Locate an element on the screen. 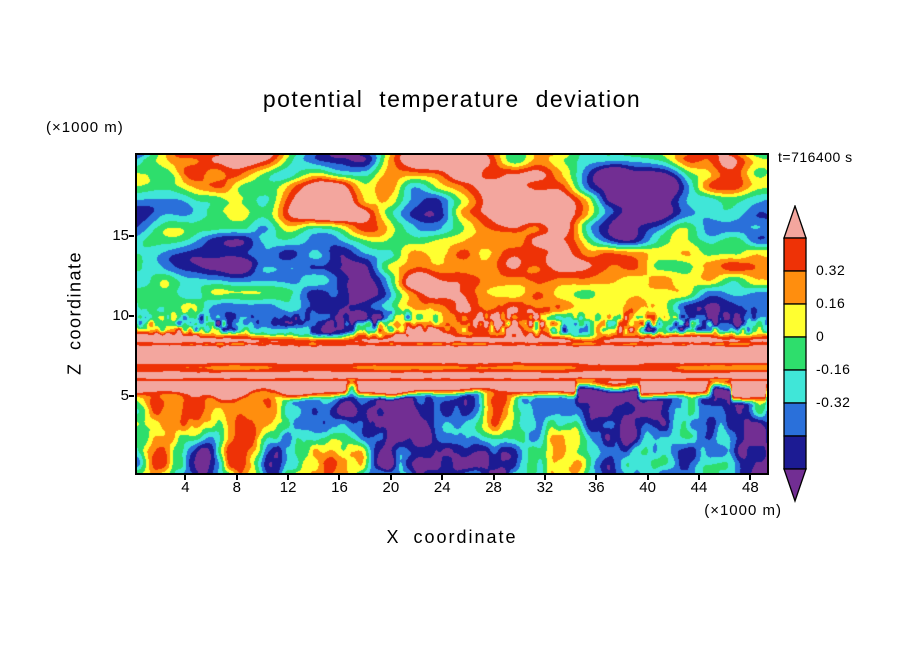  x-axis-title: X coordinate is located at coordinates (452, 537).